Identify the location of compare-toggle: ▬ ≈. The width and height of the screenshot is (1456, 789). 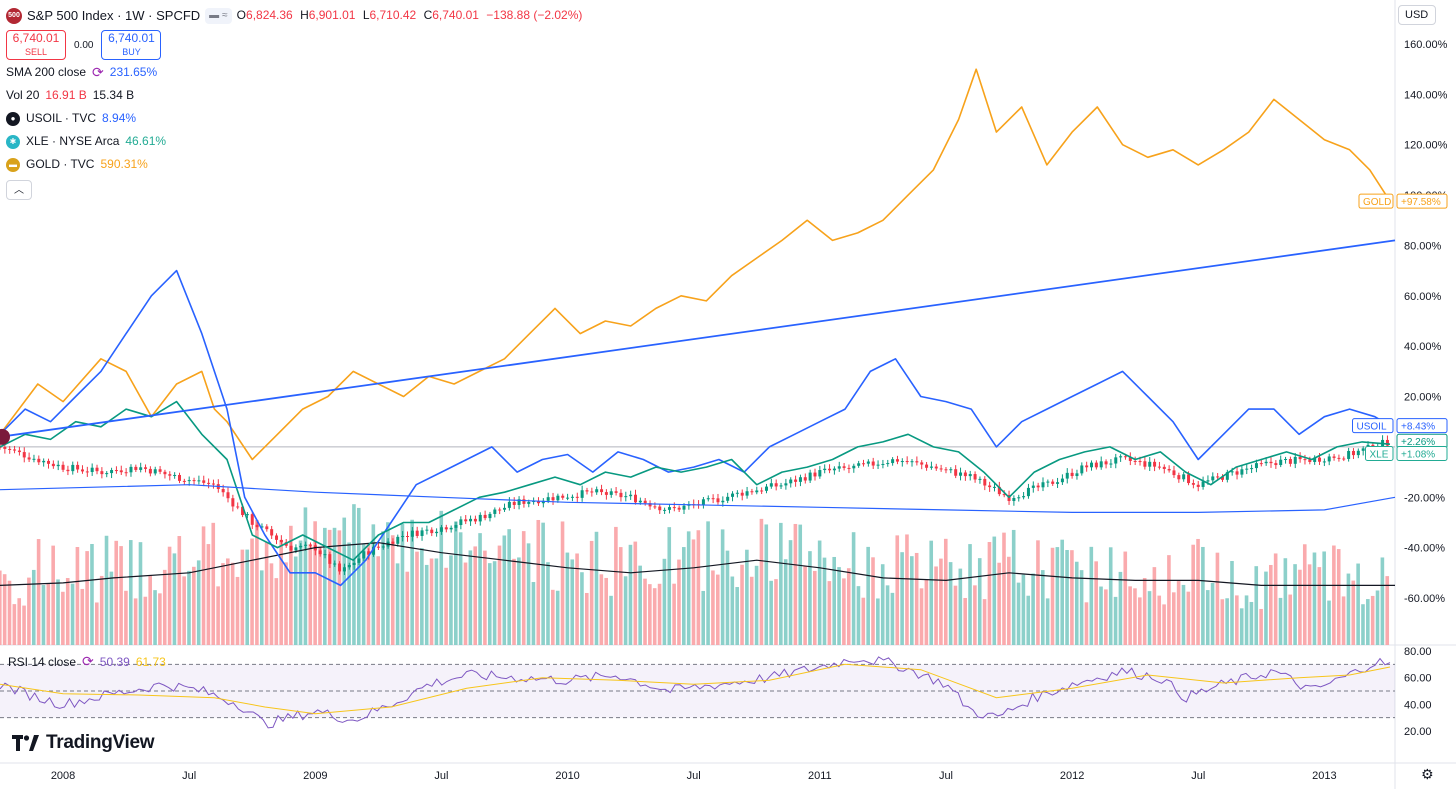
(218, 15).